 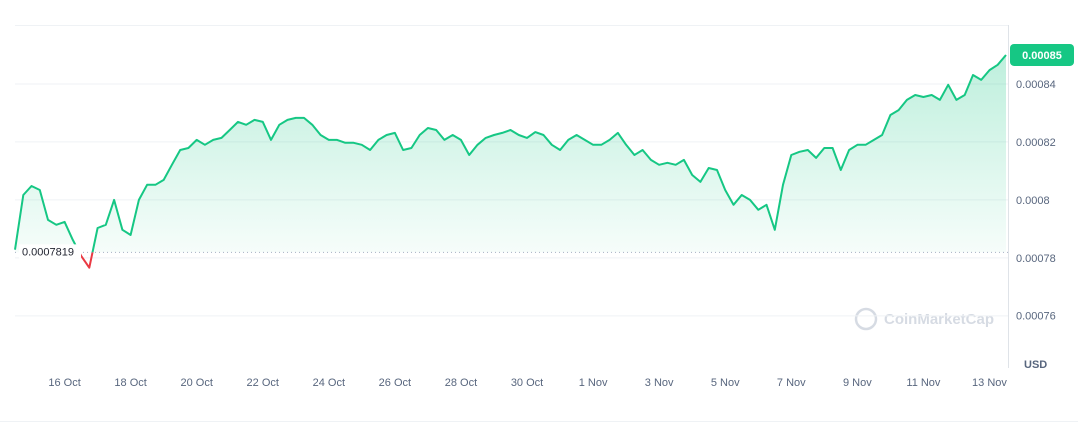 What do you see at coordinates (1033, 201) in the screenshot?
I see `y-tick-label: 0.0008` at bounding box center [1033, 201].